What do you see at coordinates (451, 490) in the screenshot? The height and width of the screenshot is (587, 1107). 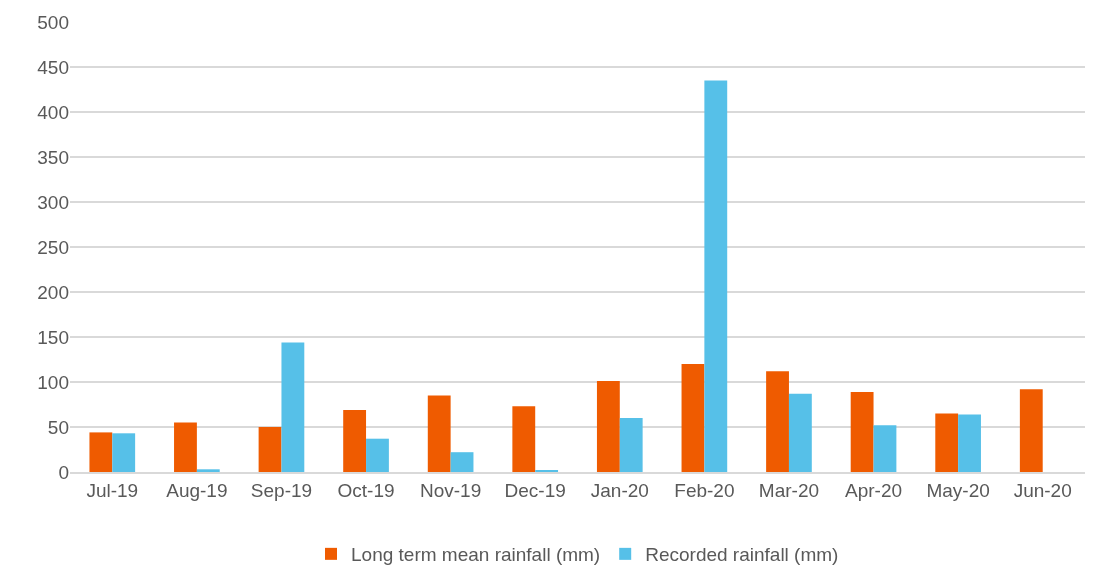 I see `x-tick-label: Nov-19` at bounding box center [451, 490].